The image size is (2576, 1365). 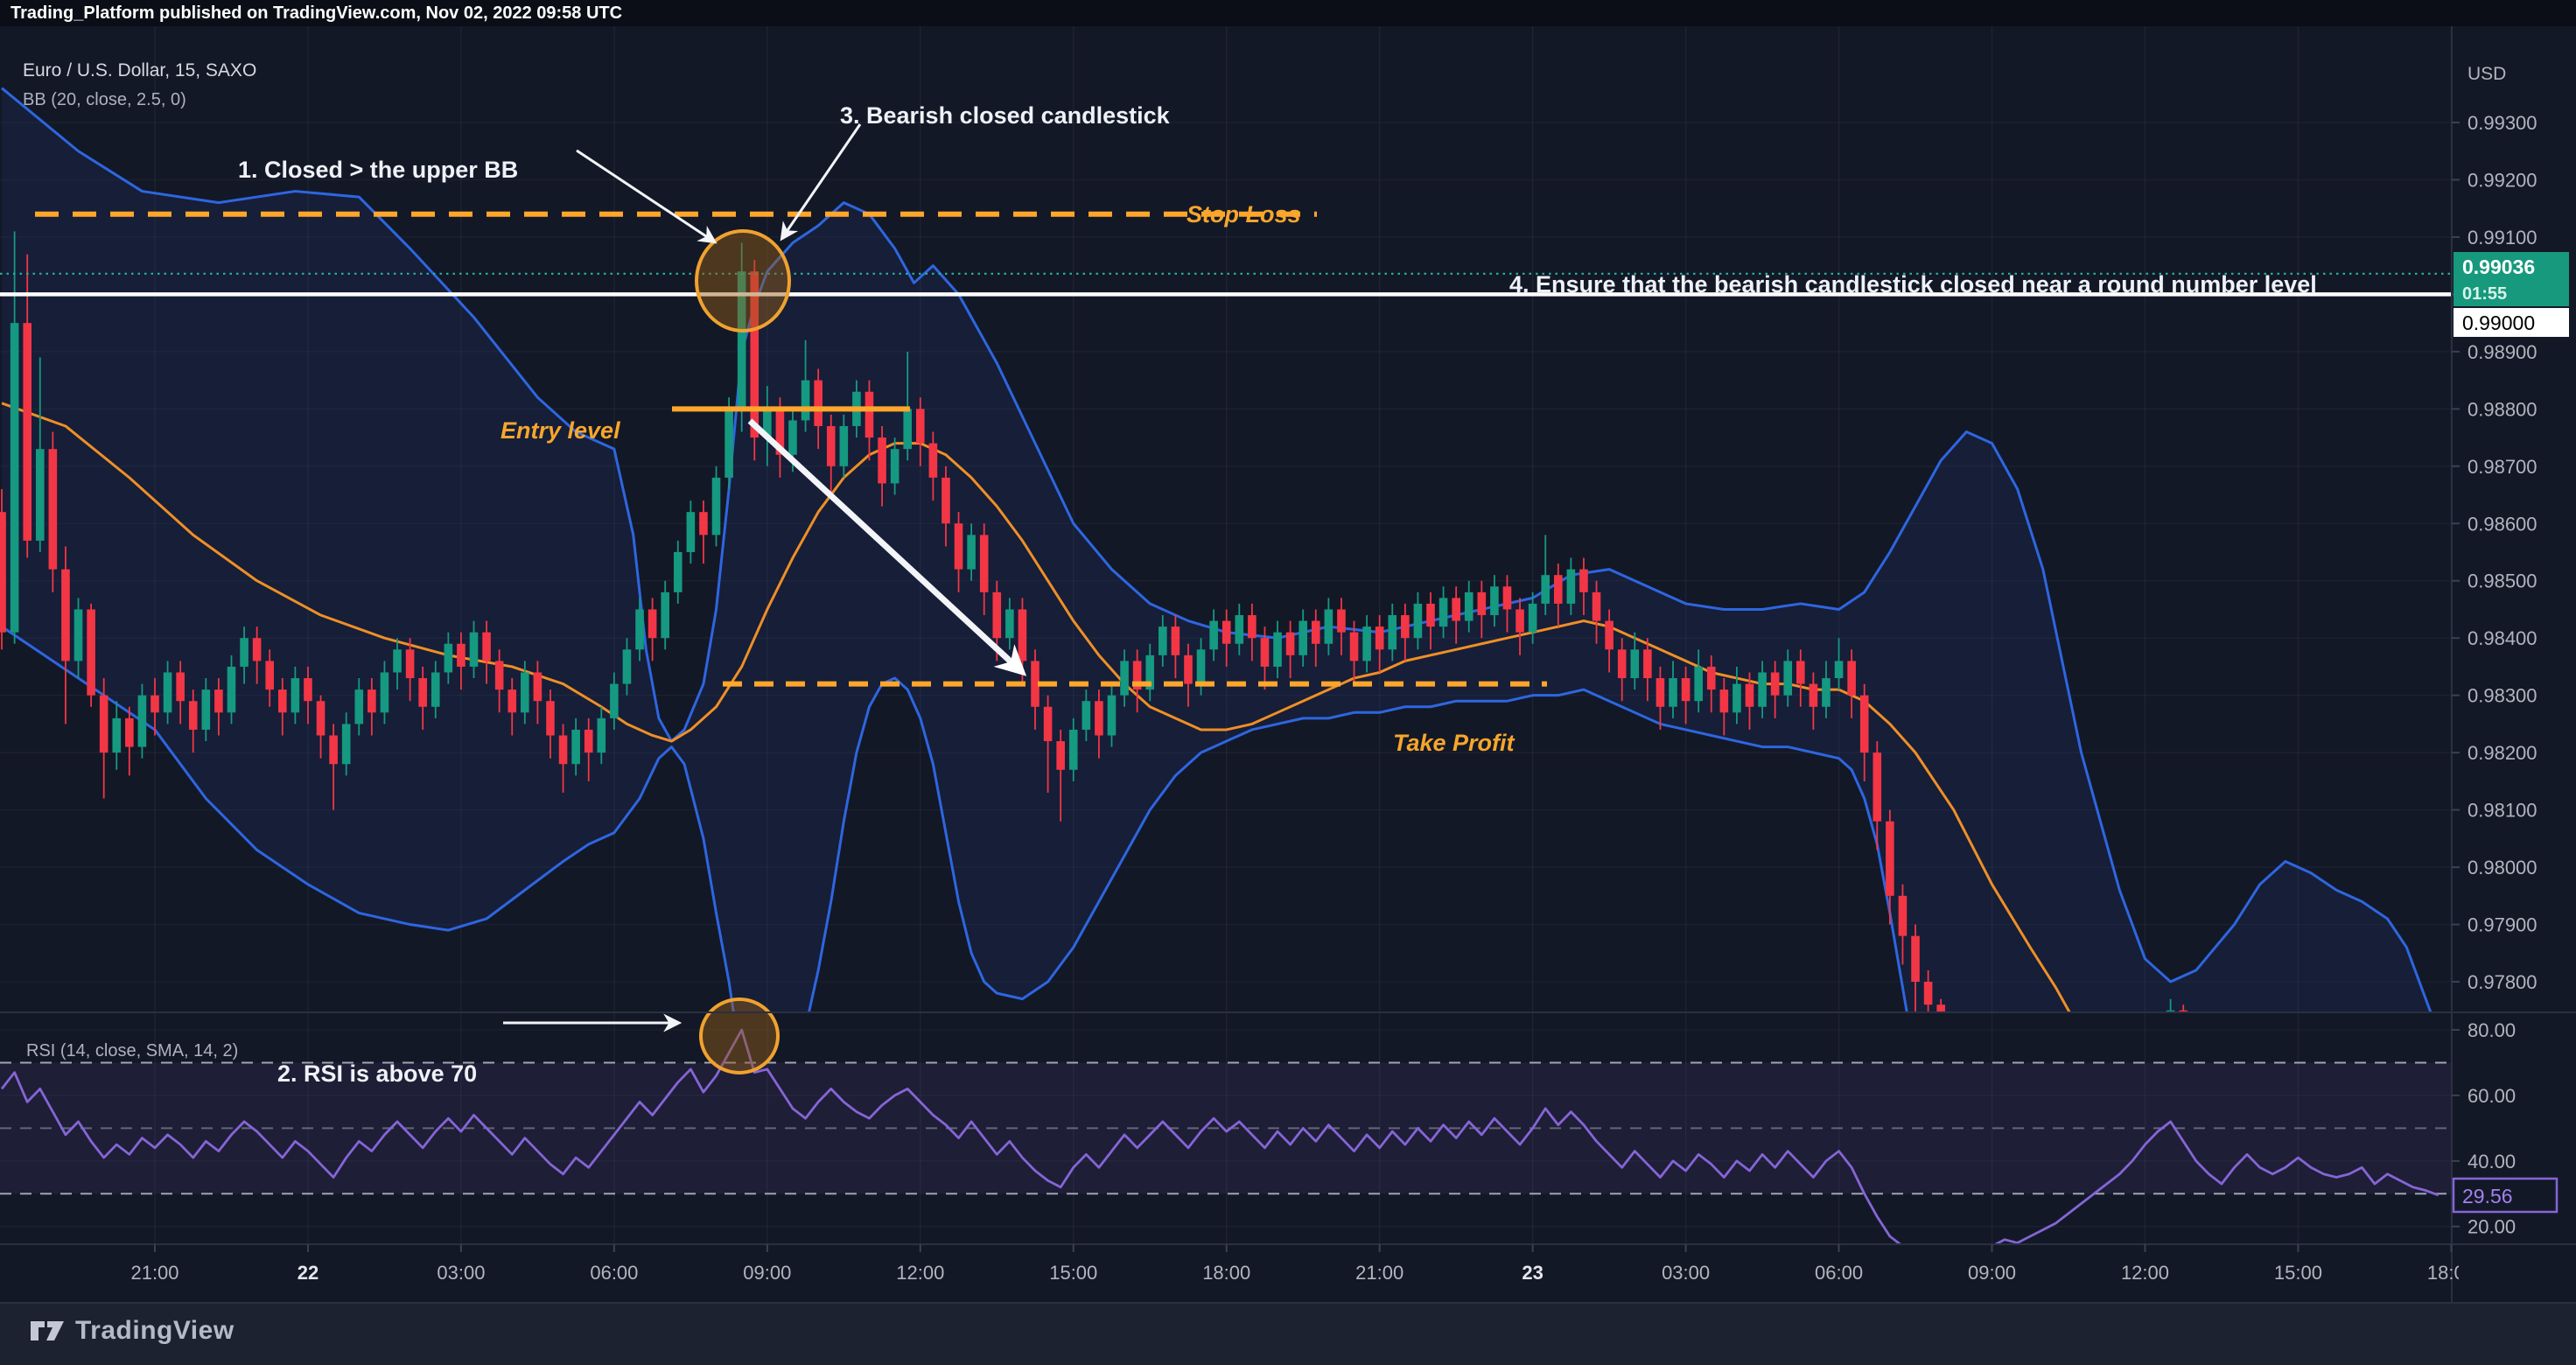 I want to click on svg-text: 0.98800, so click(x=2503, y=409).